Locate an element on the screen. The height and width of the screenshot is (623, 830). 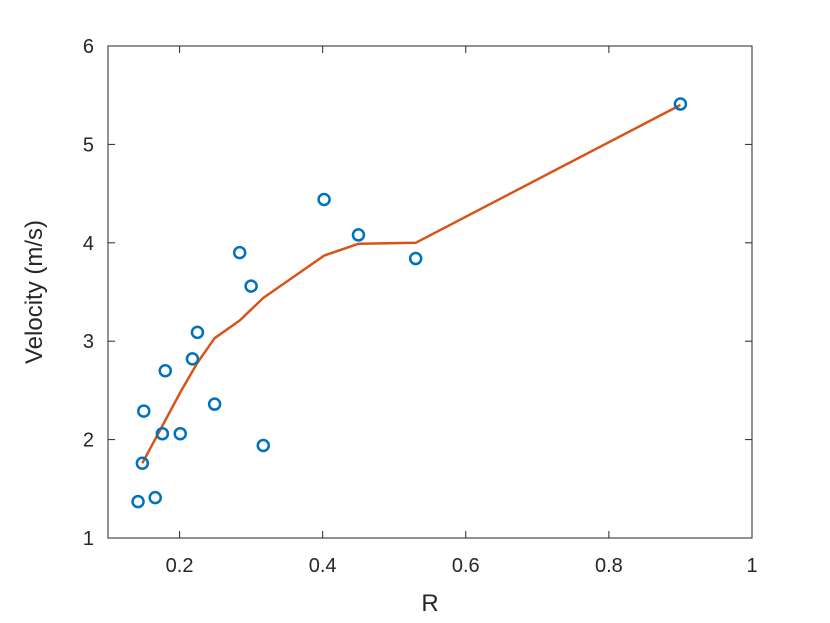
x-tick-label: 0.6 is located at coordinates (466, 566).